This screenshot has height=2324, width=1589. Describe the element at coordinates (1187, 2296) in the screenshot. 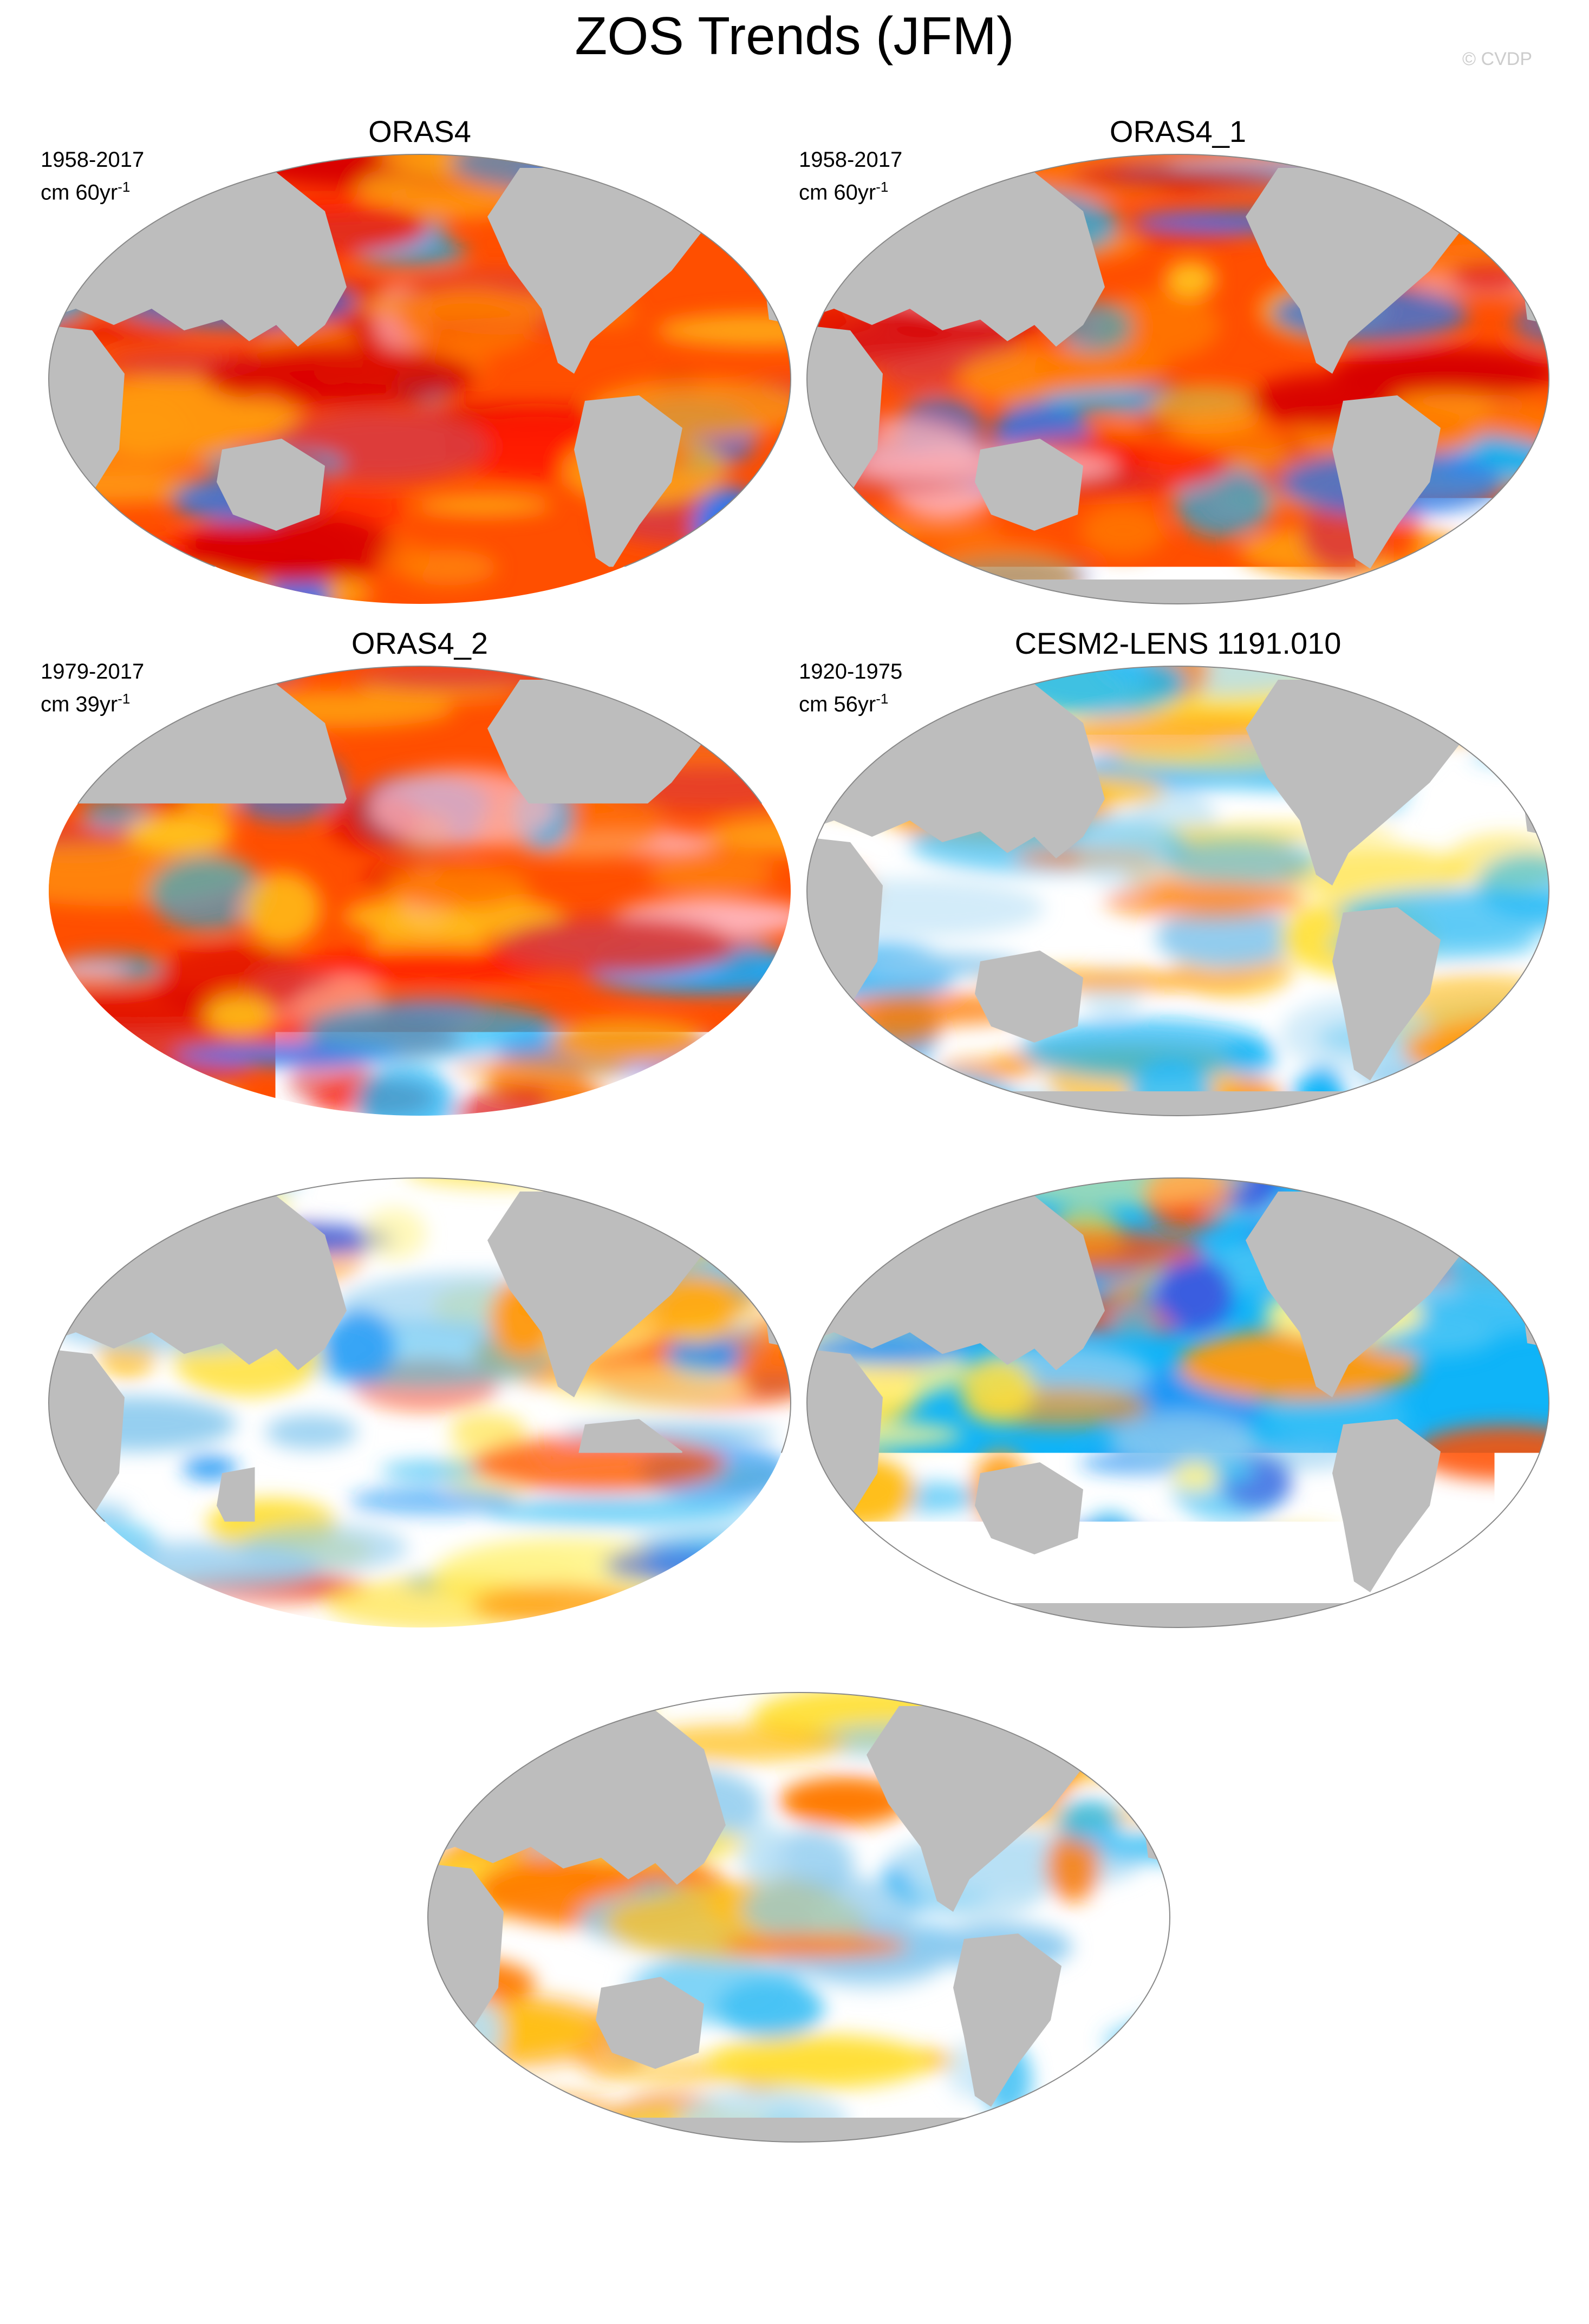

I see `colorbar-tick-label: 8` at that location.